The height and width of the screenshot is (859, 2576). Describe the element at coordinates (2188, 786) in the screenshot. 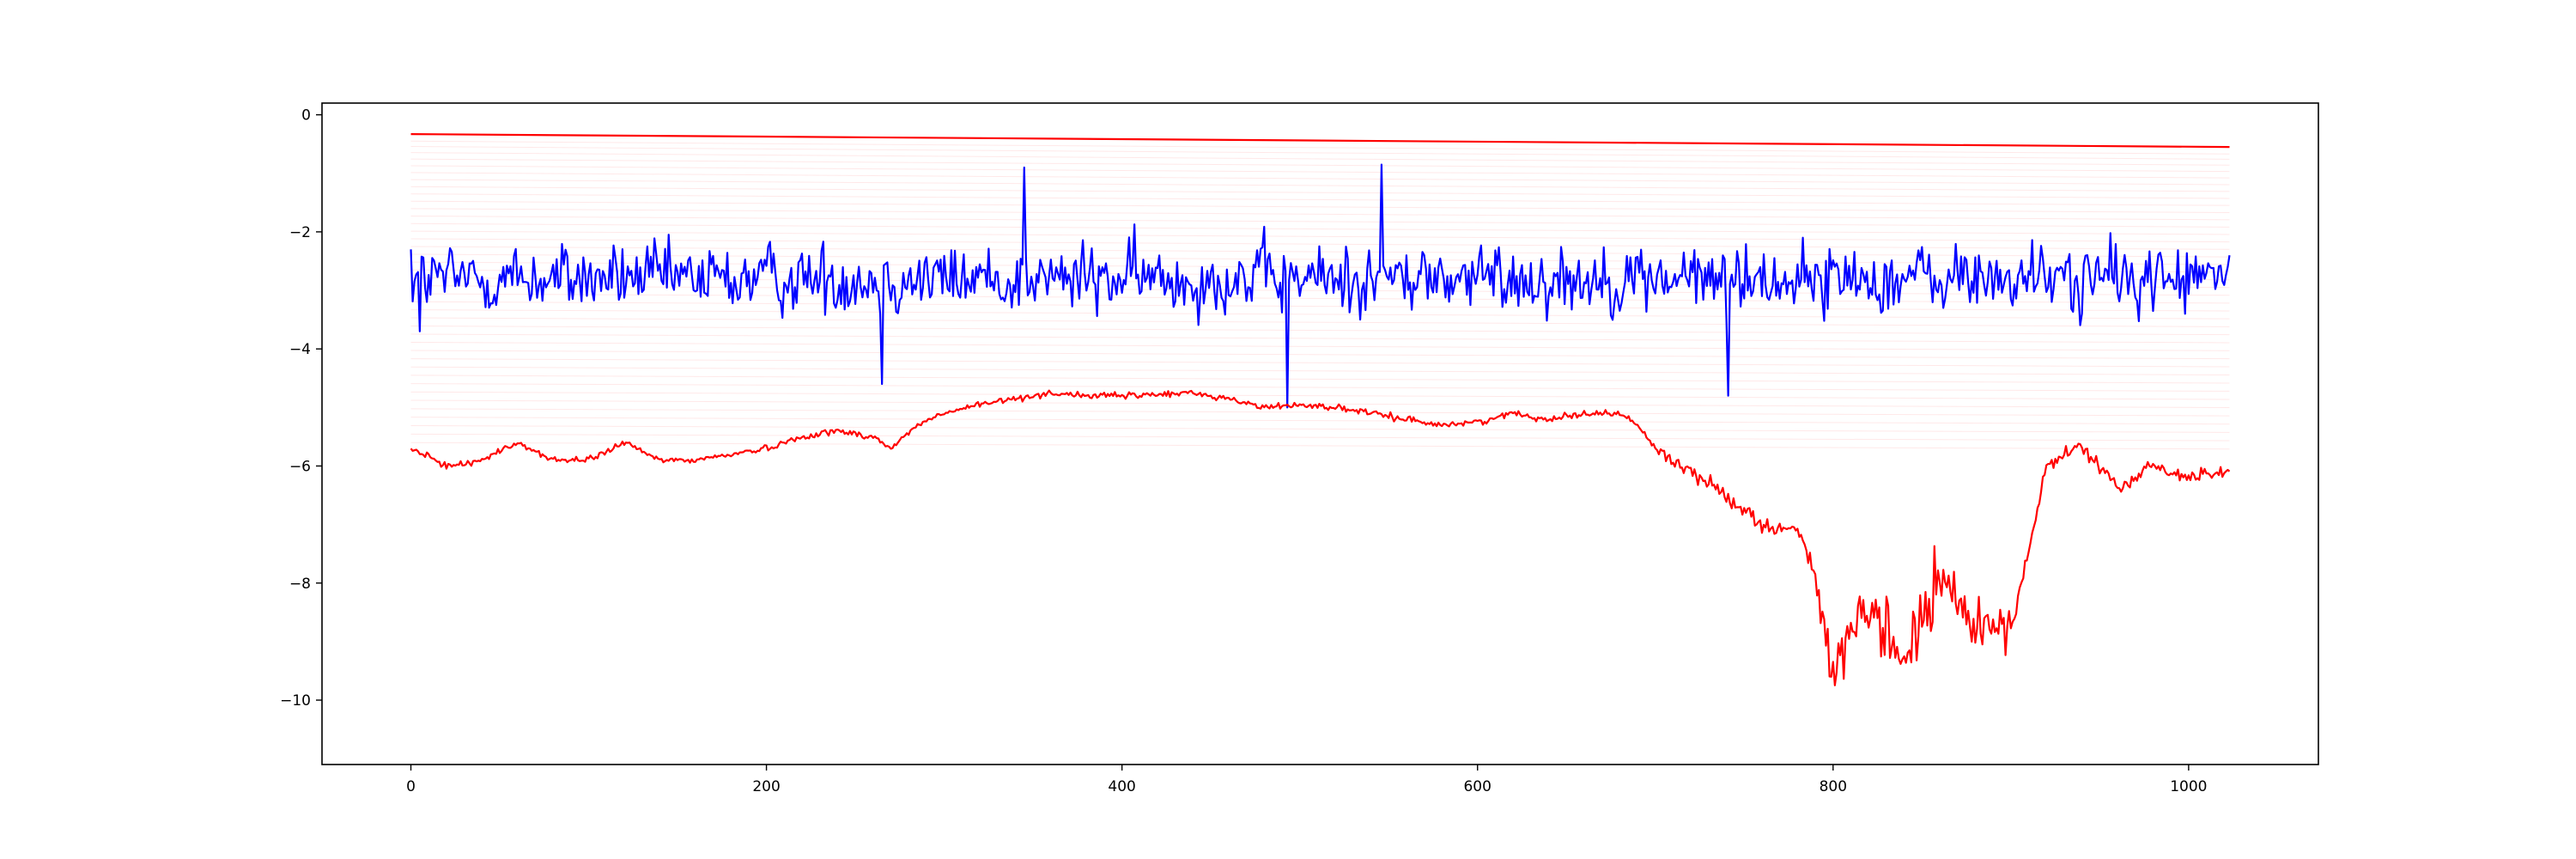

I see `x-tick-label: 1000` at that location.